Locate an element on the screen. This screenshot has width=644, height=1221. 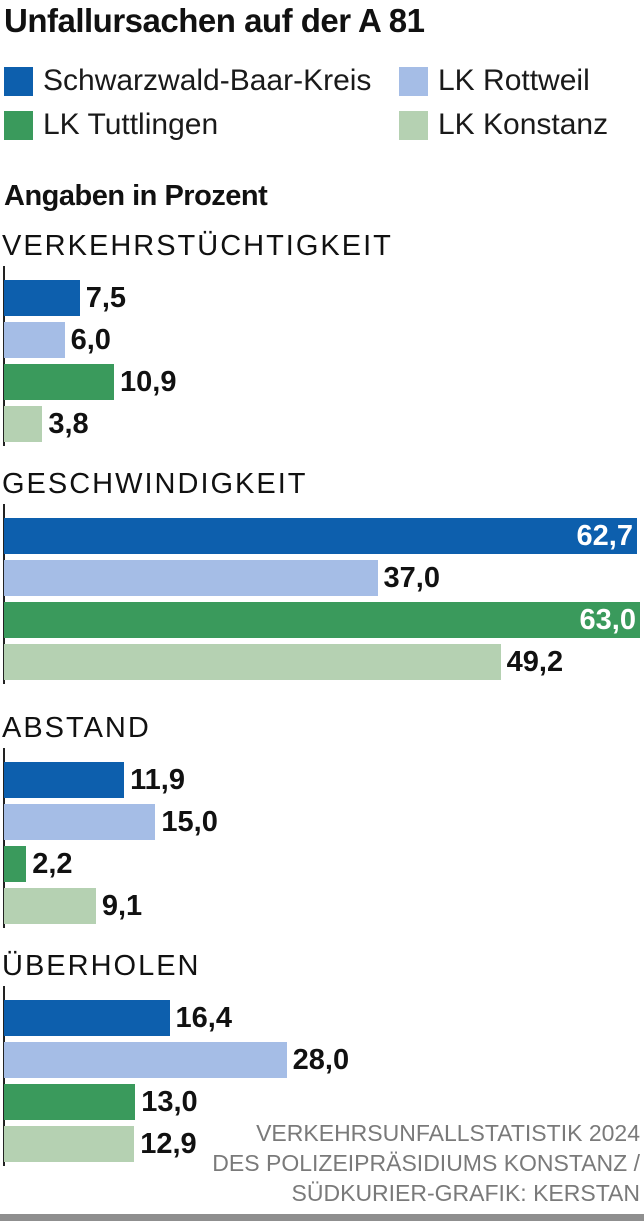
bar-value-label: 16,4 is located at coordinates (203, 1018).